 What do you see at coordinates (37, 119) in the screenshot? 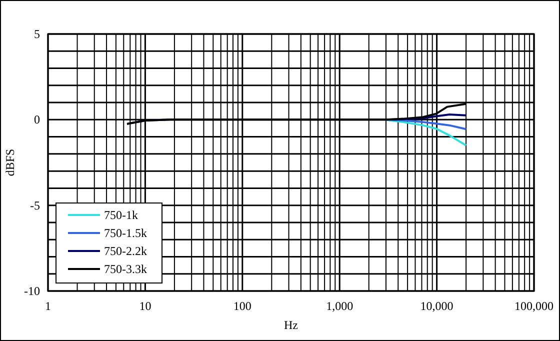
I see `y-tick-label: 0` at bounding box center [37, 119].